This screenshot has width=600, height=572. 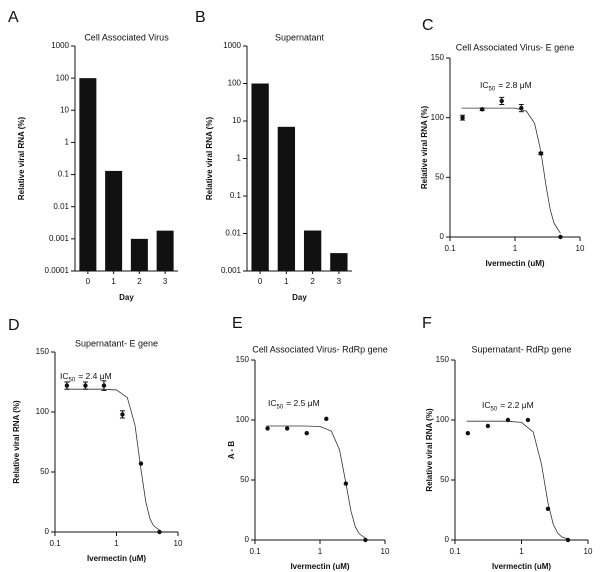 I want to click on y-tick-label: 1, so click(x=67, y=142).